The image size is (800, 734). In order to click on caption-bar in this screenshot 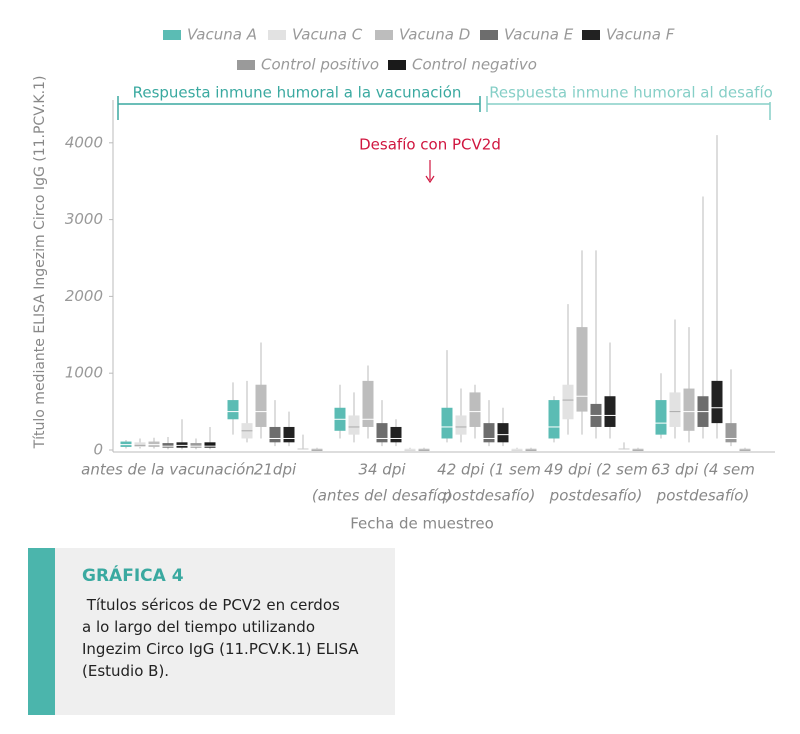, I will do `click(41, 631)`.